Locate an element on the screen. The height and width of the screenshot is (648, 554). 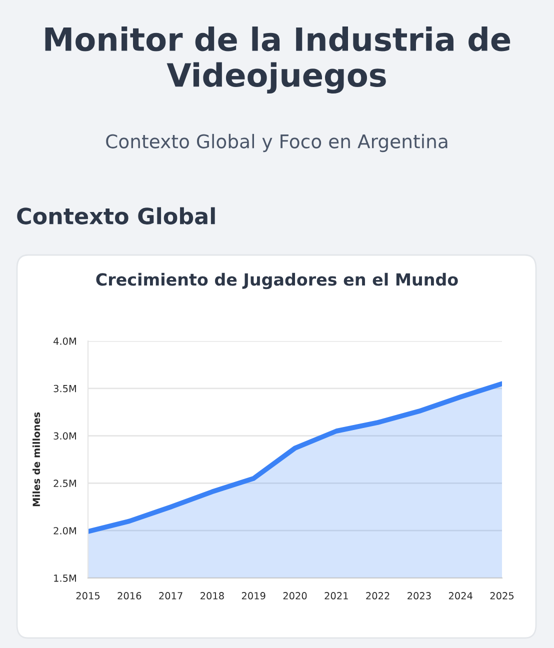
x-tick-label: 2020 is located at coordinates (295, 596).